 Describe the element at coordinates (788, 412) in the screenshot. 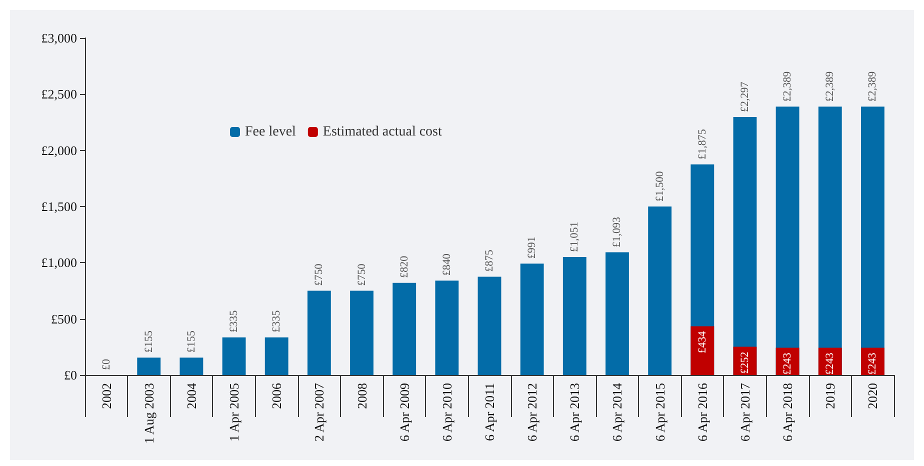

I see `x-tick-label: 6 Apr 2018` at that location.